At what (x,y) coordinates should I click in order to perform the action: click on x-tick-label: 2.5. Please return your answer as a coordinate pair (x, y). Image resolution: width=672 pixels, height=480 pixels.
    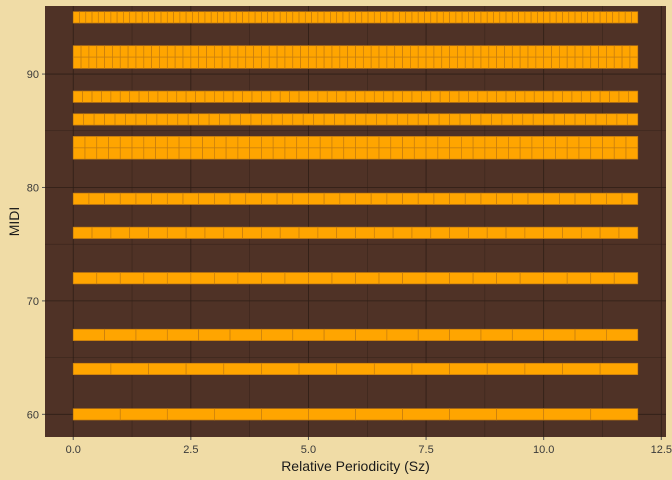
    Looking at the image, I should click on (190, 450).